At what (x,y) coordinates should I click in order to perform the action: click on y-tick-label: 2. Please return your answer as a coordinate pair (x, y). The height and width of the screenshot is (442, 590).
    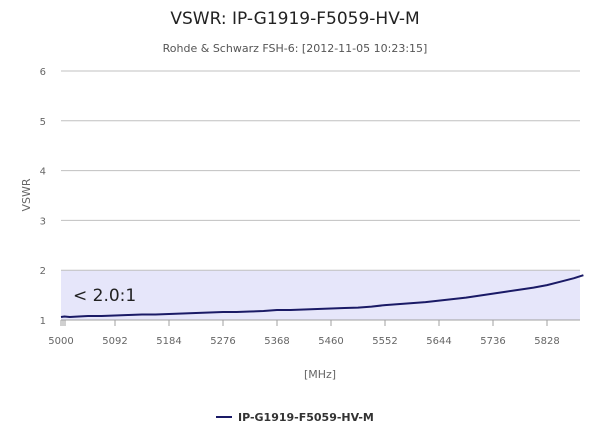
    Looking at the image, I should click on (43, 271).